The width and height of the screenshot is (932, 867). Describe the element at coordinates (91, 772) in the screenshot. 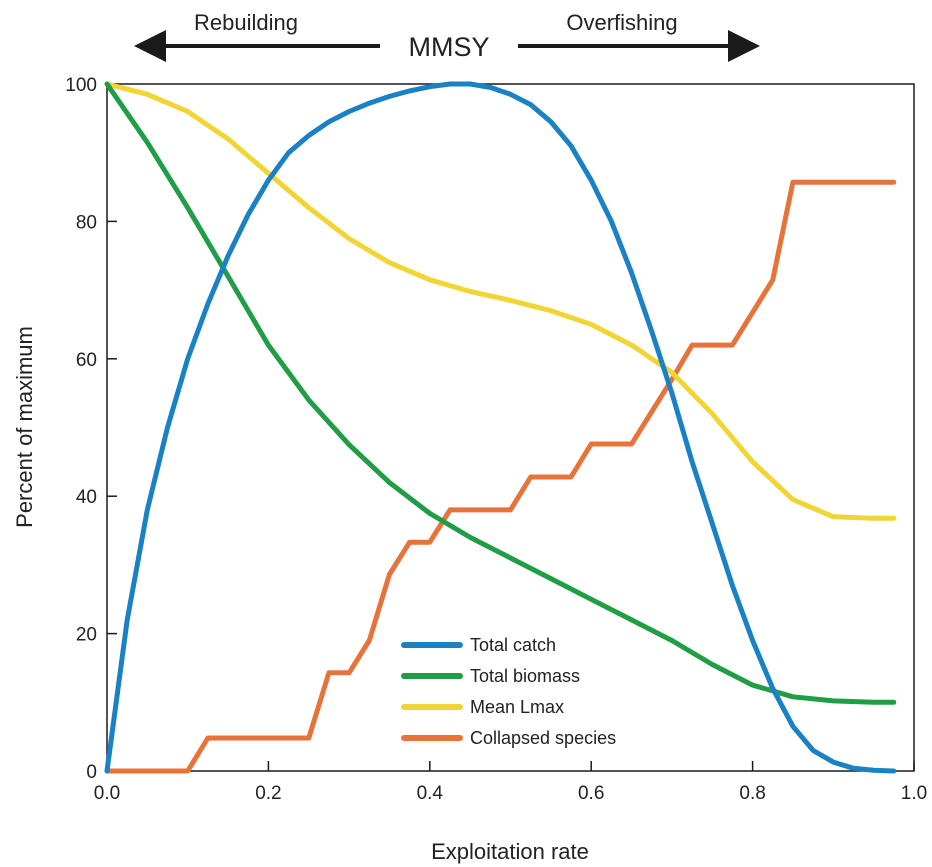

I see `y-tick-label: 0` at that location.